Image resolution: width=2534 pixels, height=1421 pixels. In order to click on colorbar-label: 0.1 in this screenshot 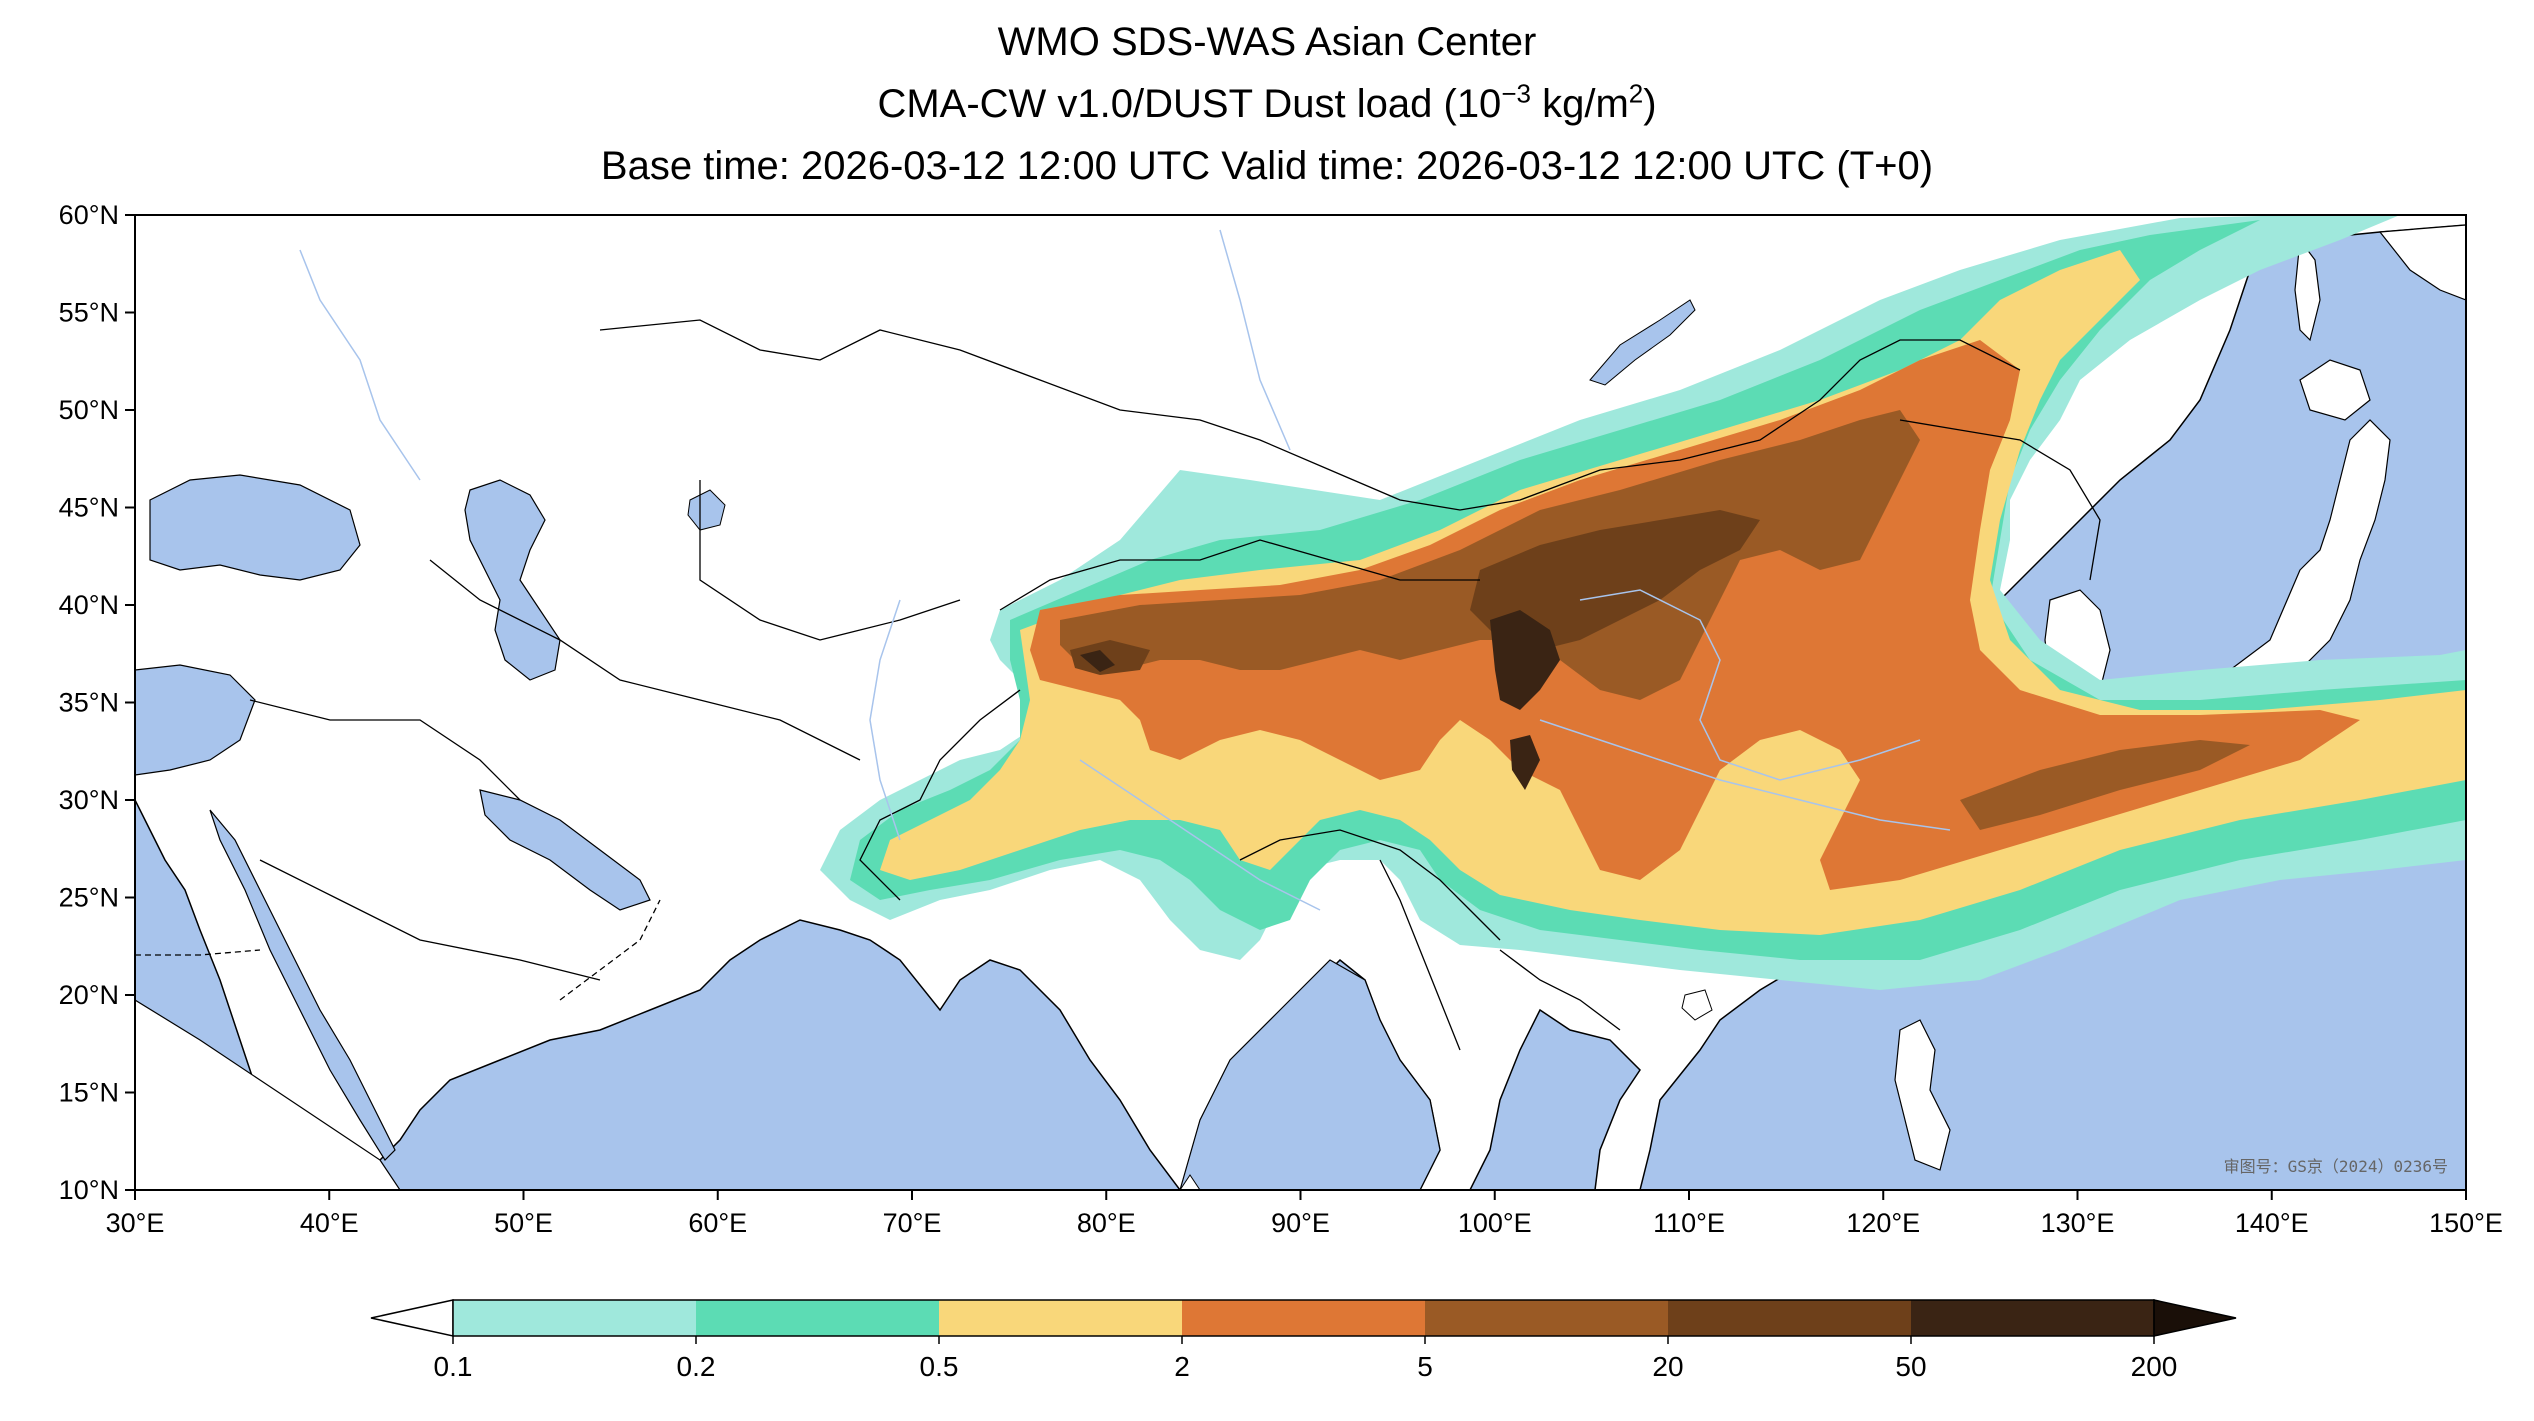, I will do `click(453, 1366)`.